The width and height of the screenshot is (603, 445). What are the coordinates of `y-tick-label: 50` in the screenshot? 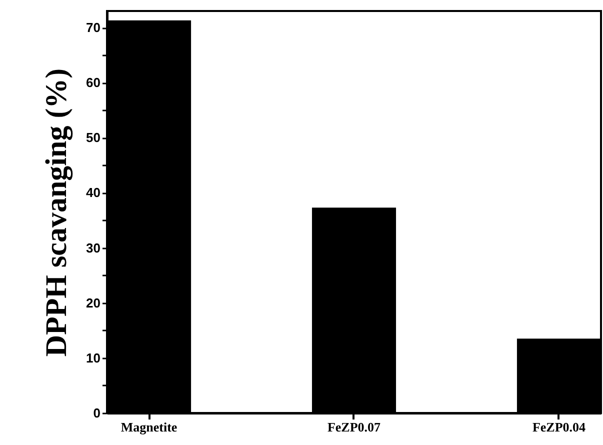 It's located at (93, 138).